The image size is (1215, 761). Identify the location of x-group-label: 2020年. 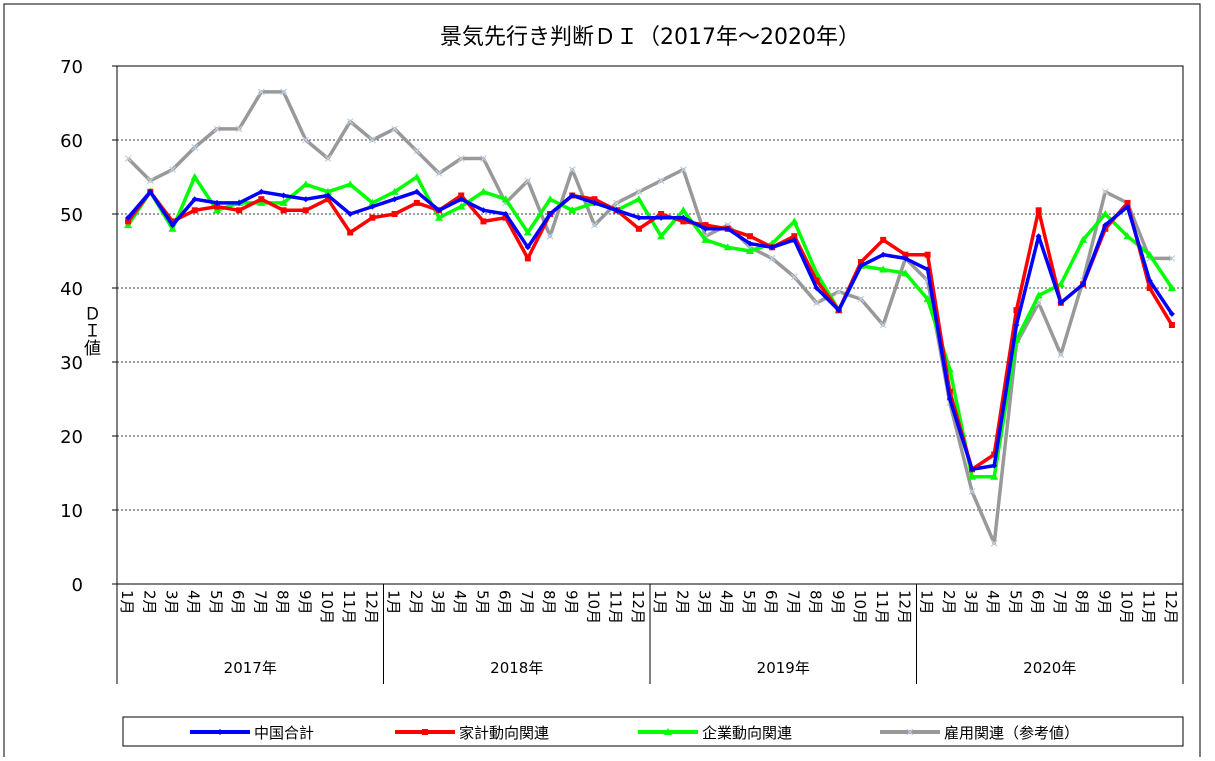
(1049, 668).